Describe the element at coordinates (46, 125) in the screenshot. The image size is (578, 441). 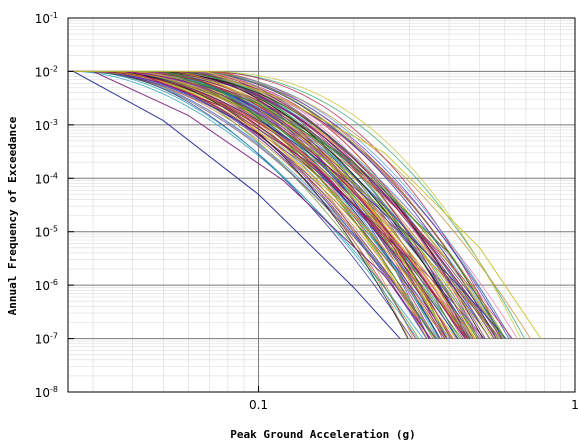
I see `y-tick-label: 10⁻³` at that location.